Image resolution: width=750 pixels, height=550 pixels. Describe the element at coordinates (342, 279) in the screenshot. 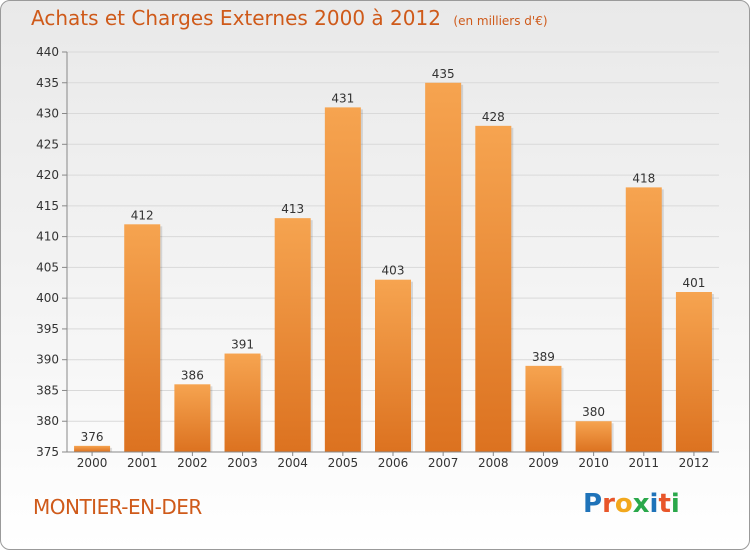

I see `bar-2005` at that location.